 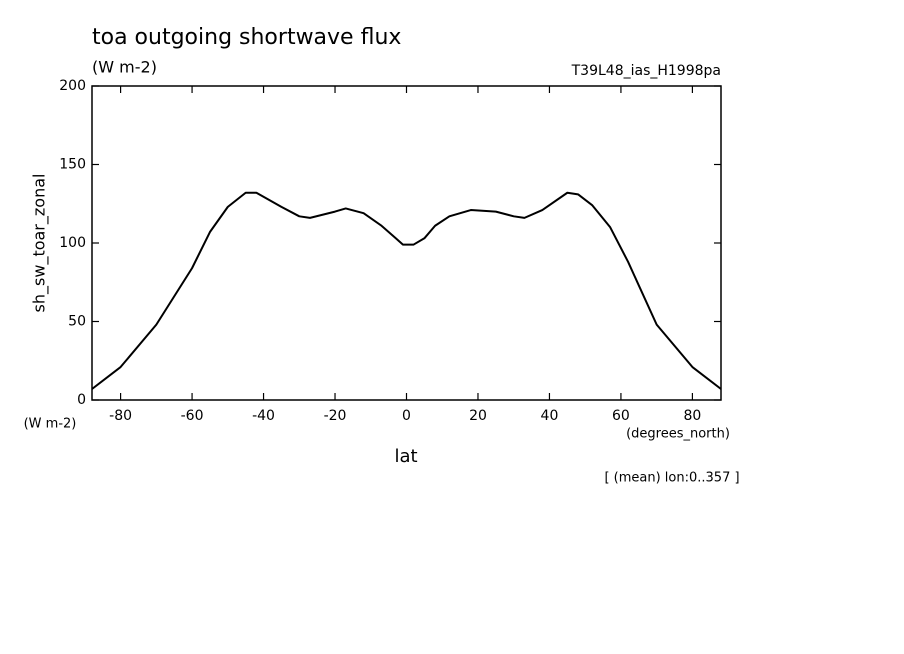 I want to click on x-tick-label: -60, so click(x=192, y=416).